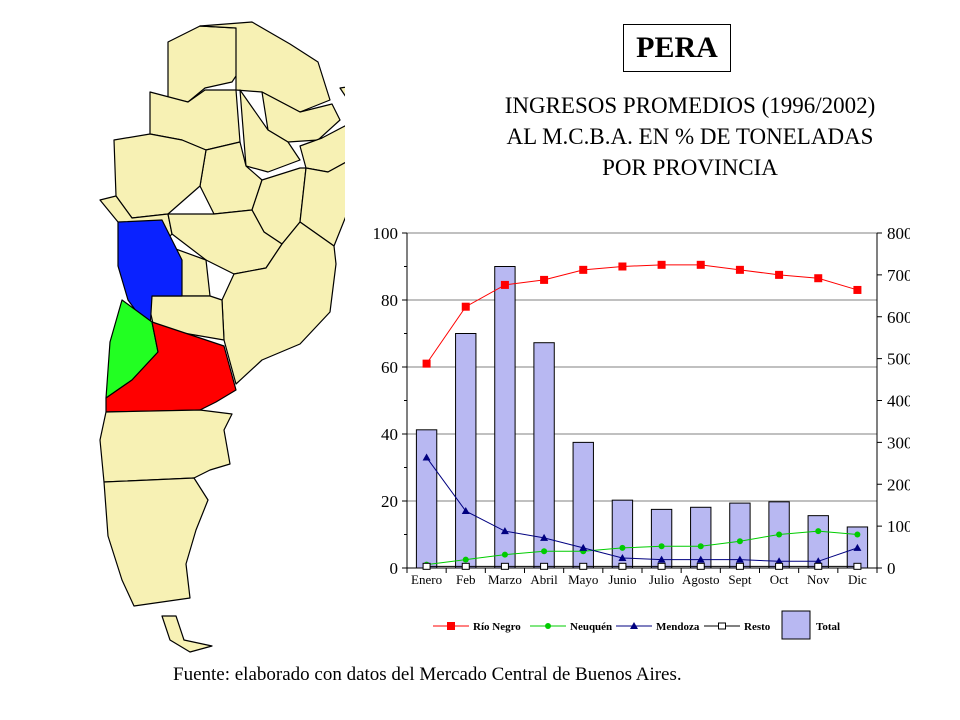 The height and width of the screenshot is (720, 960). What do you see at coordinates (891, 568) in the screenshot?
I see `right-tick-label: 0` at bounding box center [891, 568].